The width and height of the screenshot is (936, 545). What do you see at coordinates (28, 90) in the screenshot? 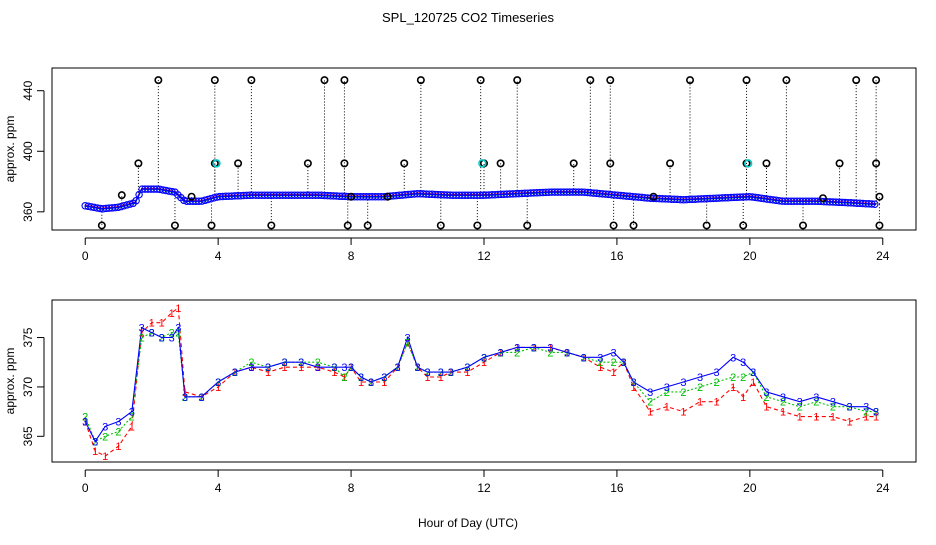
I see `y-tick-label: 440` at bounding box center [28, 90].